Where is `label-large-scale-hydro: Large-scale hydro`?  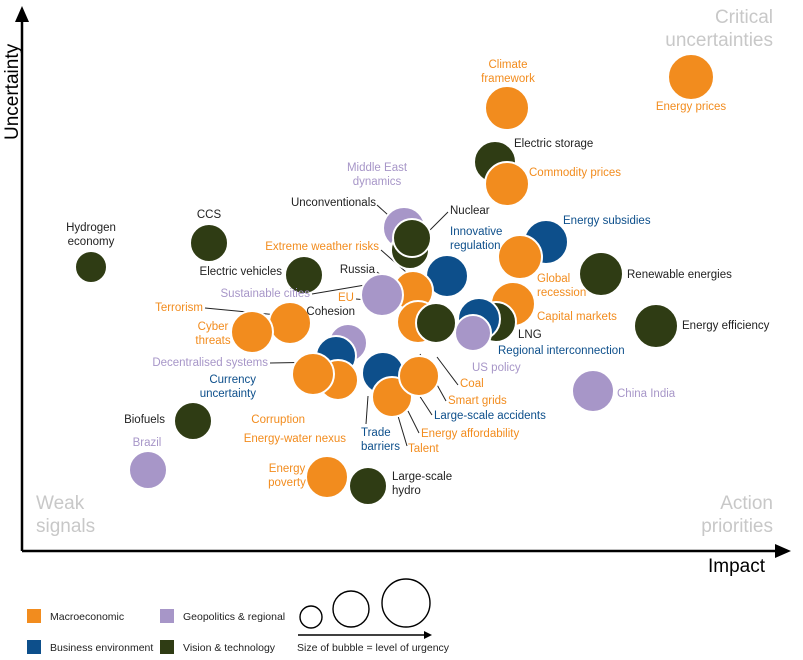 label-large-scale-hydro: Large-scale hydro is located at coordinates (422, 484).